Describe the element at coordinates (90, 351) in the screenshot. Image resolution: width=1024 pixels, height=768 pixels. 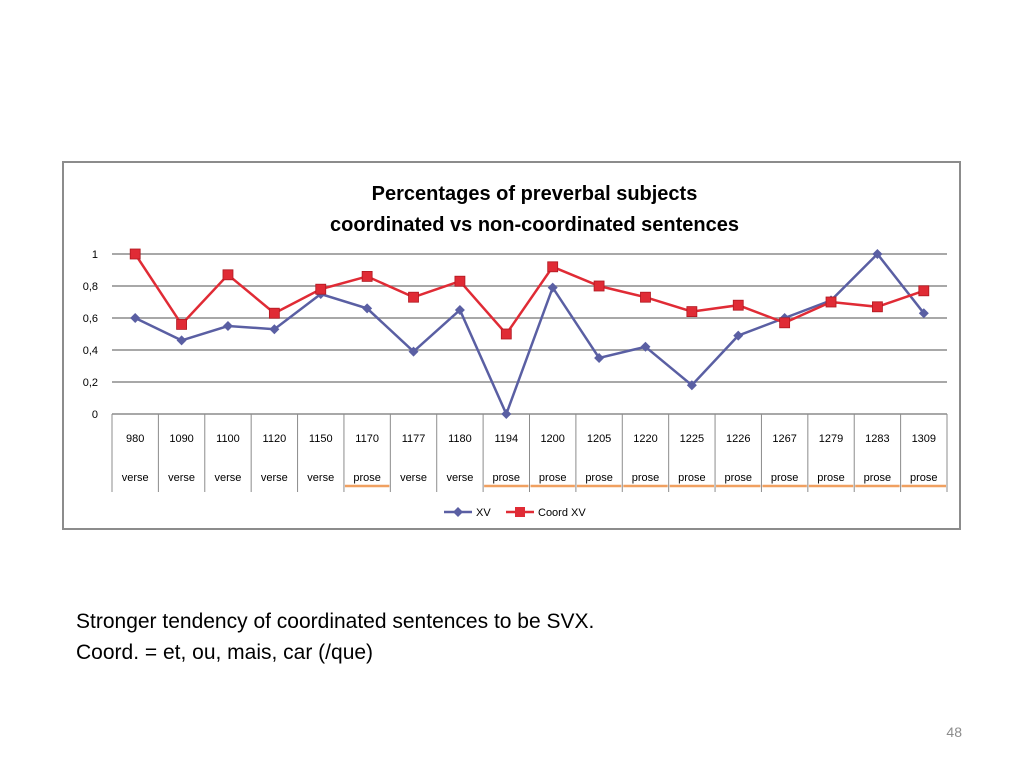
I see `y-tick-label: 0,4` at that location.